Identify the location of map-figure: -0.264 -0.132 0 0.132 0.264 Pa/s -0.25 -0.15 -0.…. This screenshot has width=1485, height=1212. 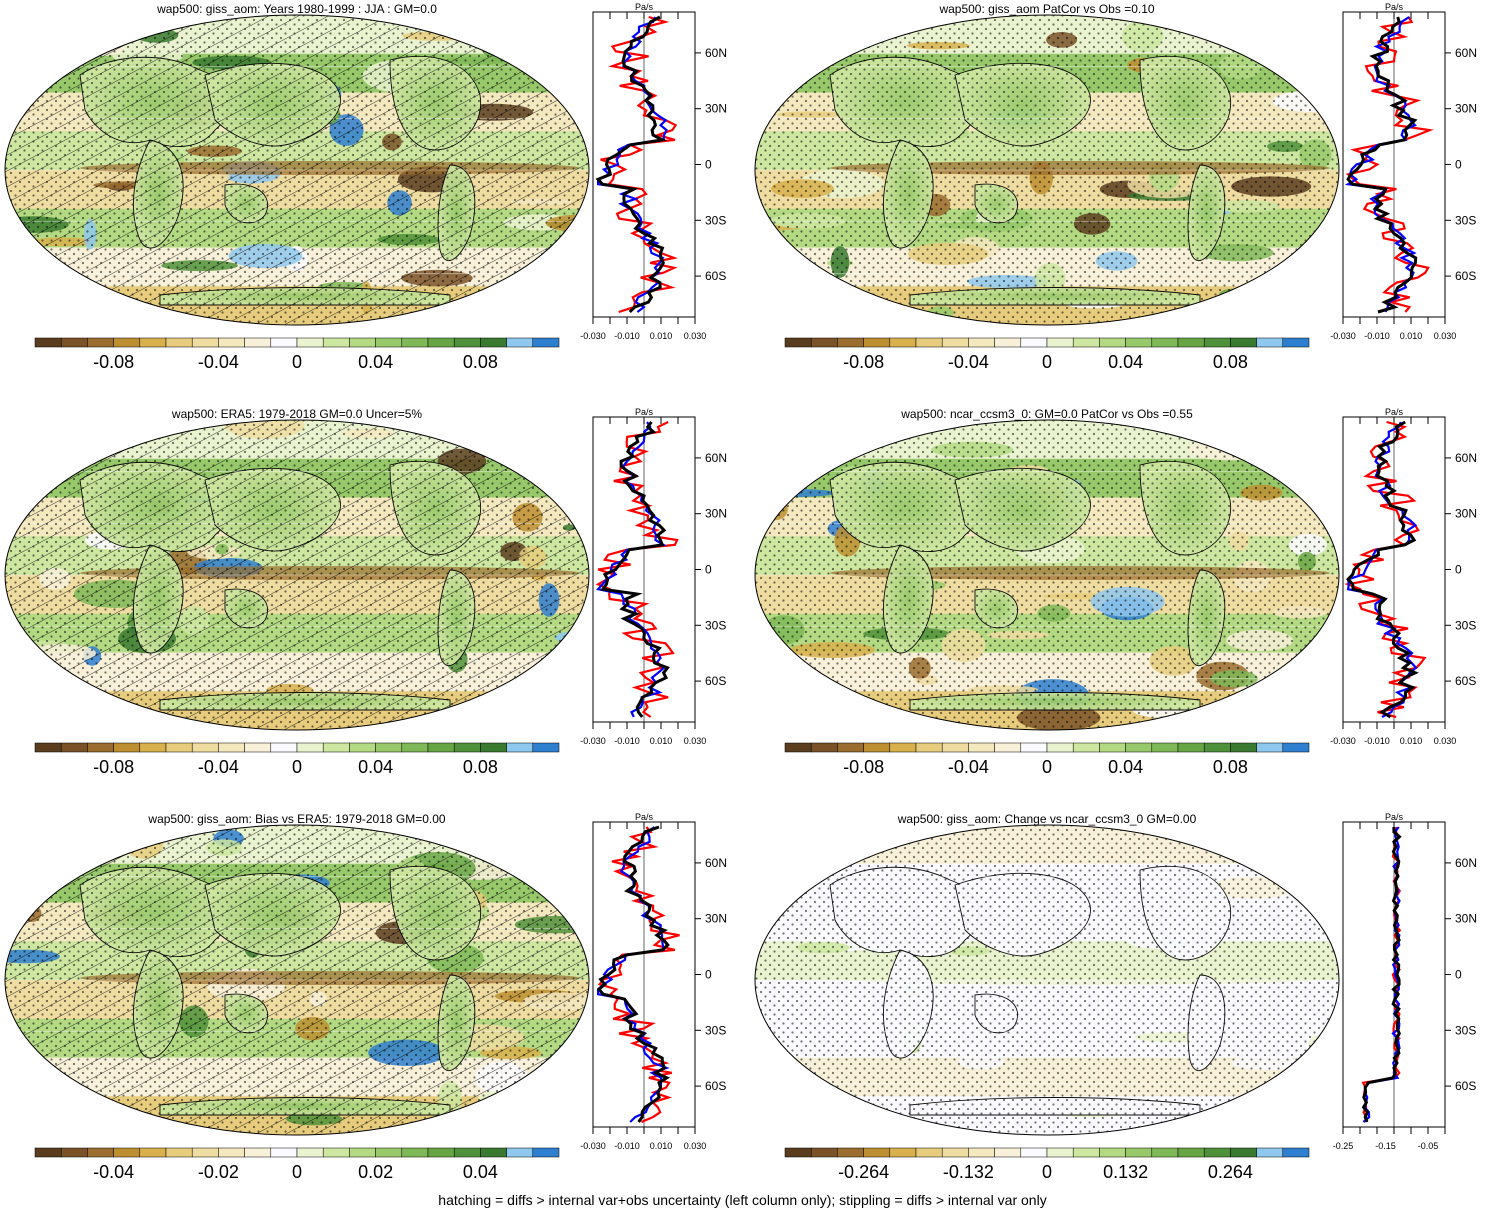
(1115, 997).